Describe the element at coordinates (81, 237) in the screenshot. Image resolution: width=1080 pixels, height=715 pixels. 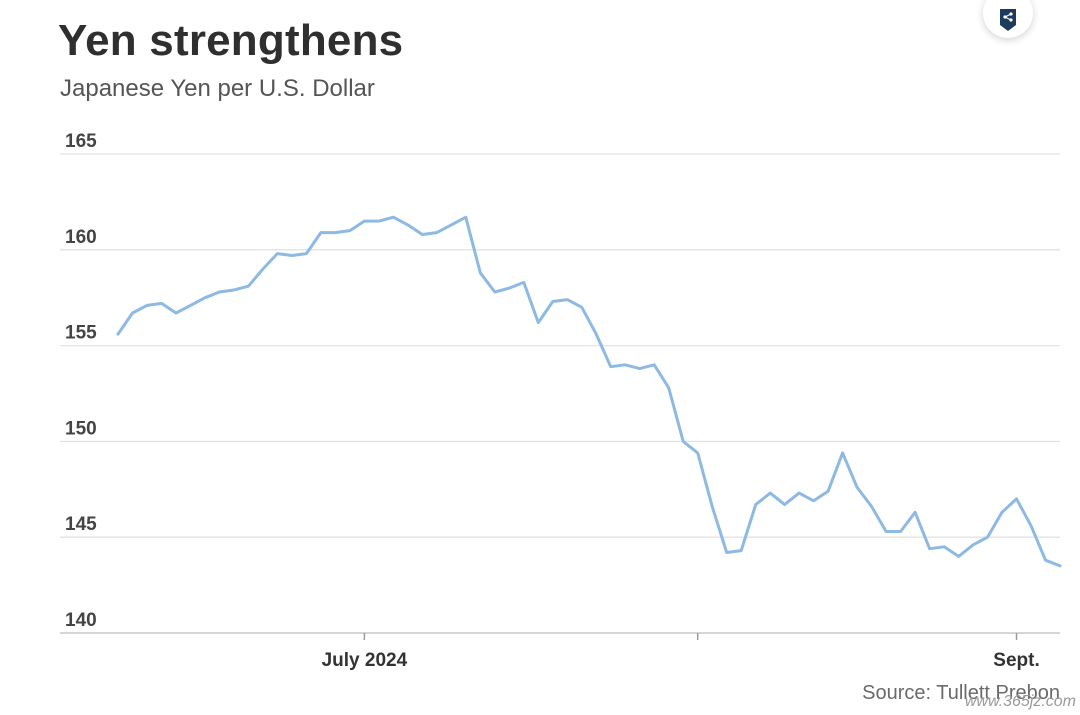
I see `y-tick-label: 160` at that location.